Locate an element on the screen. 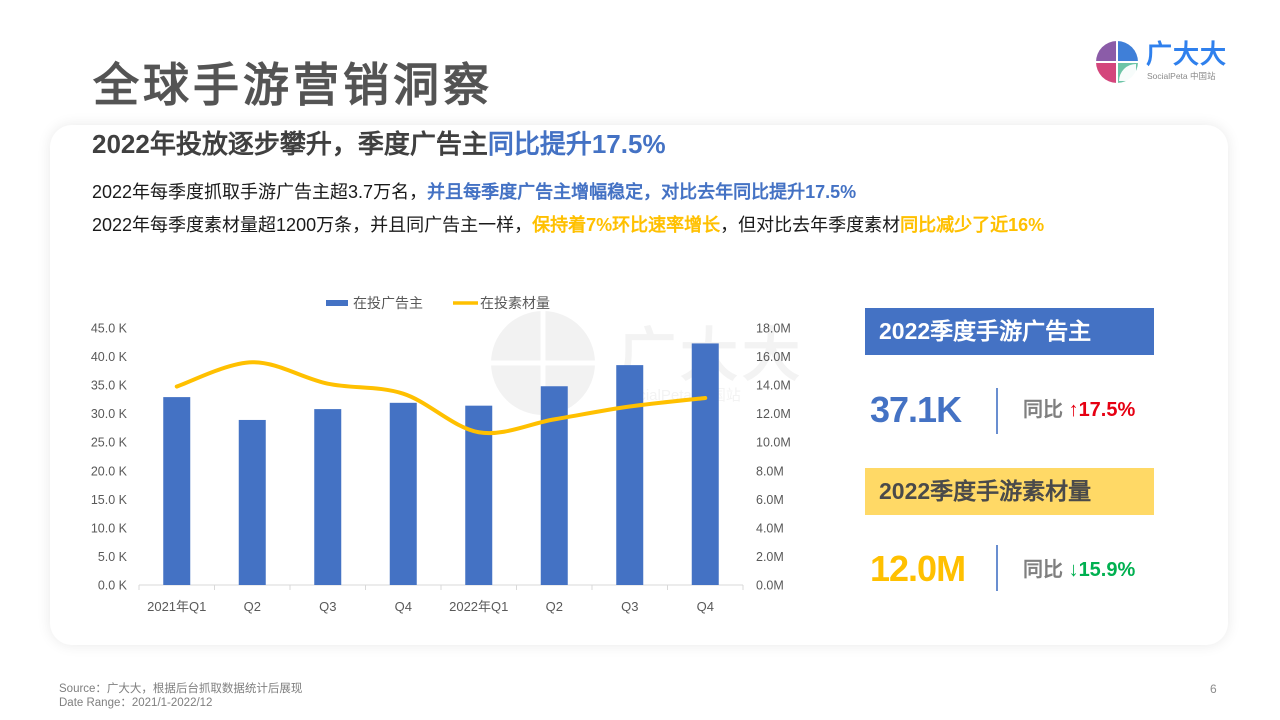 The width and height of the screenshot is (1280, 720). y-left-tick-label: 35.0 K is located at coordinates (109, 386).